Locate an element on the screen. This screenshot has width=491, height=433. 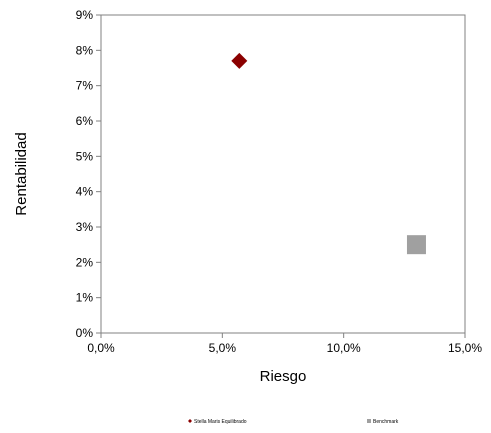
y-tick-label: 0% is located at coordinates (85, 333).